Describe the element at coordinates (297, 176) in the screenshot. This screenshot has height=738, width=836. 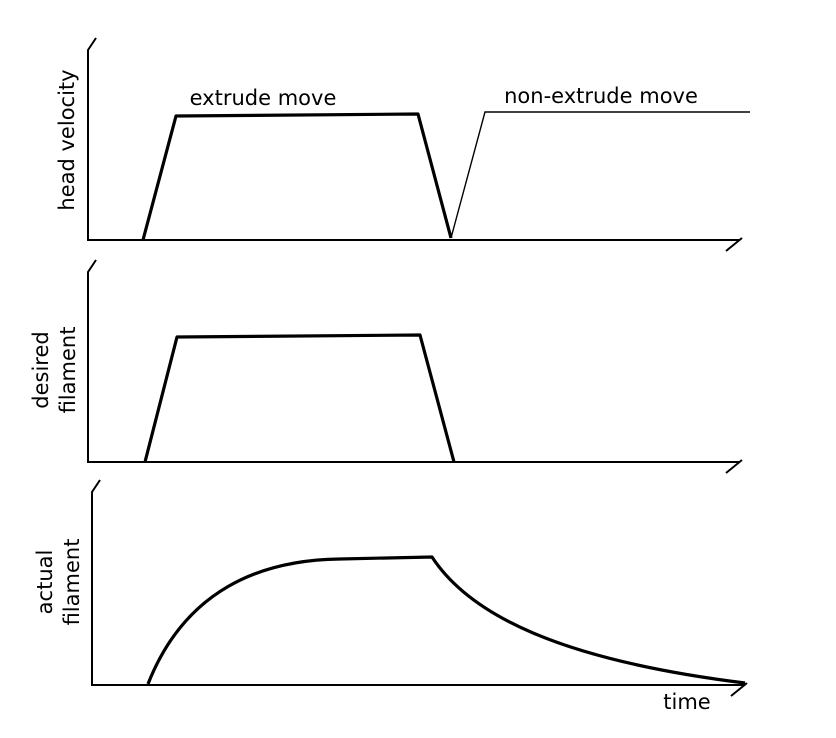
I see `velocity-extrude` at that location.